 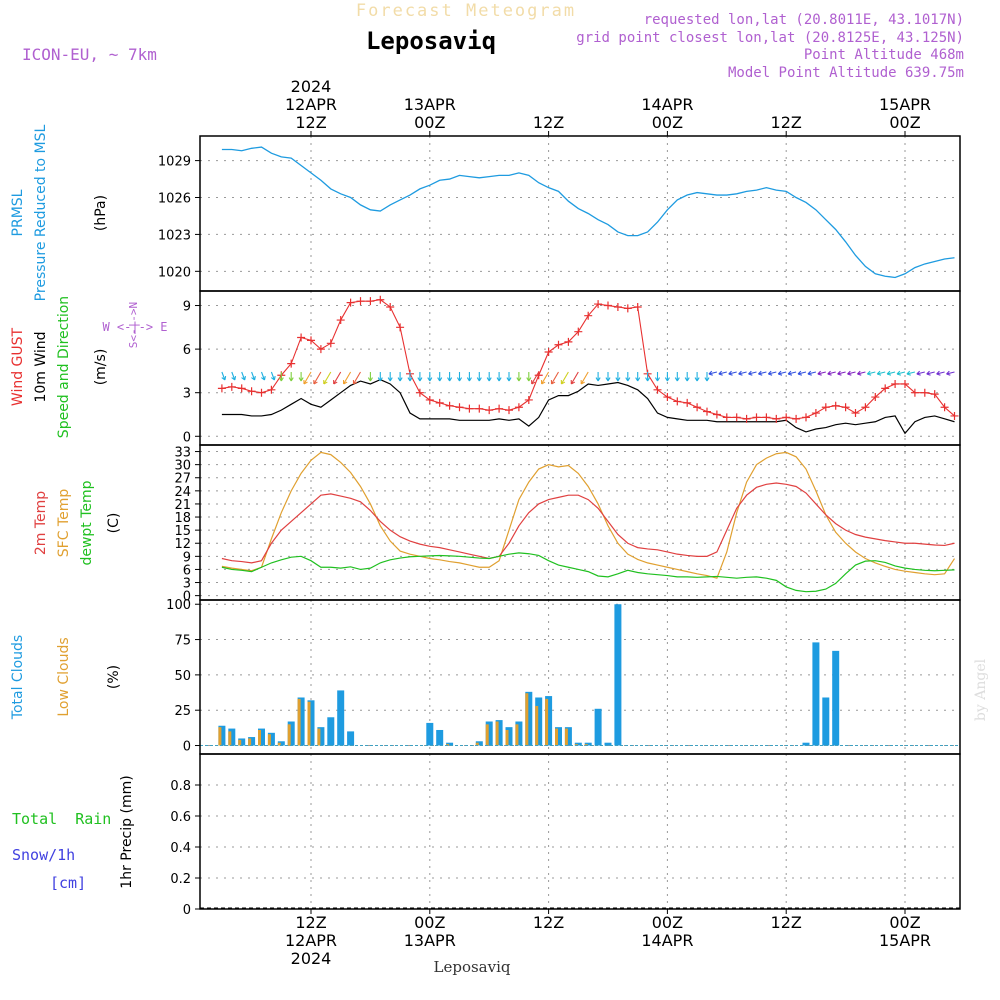 I want to click on wind-panel-frame, so click(x=580, y=368).